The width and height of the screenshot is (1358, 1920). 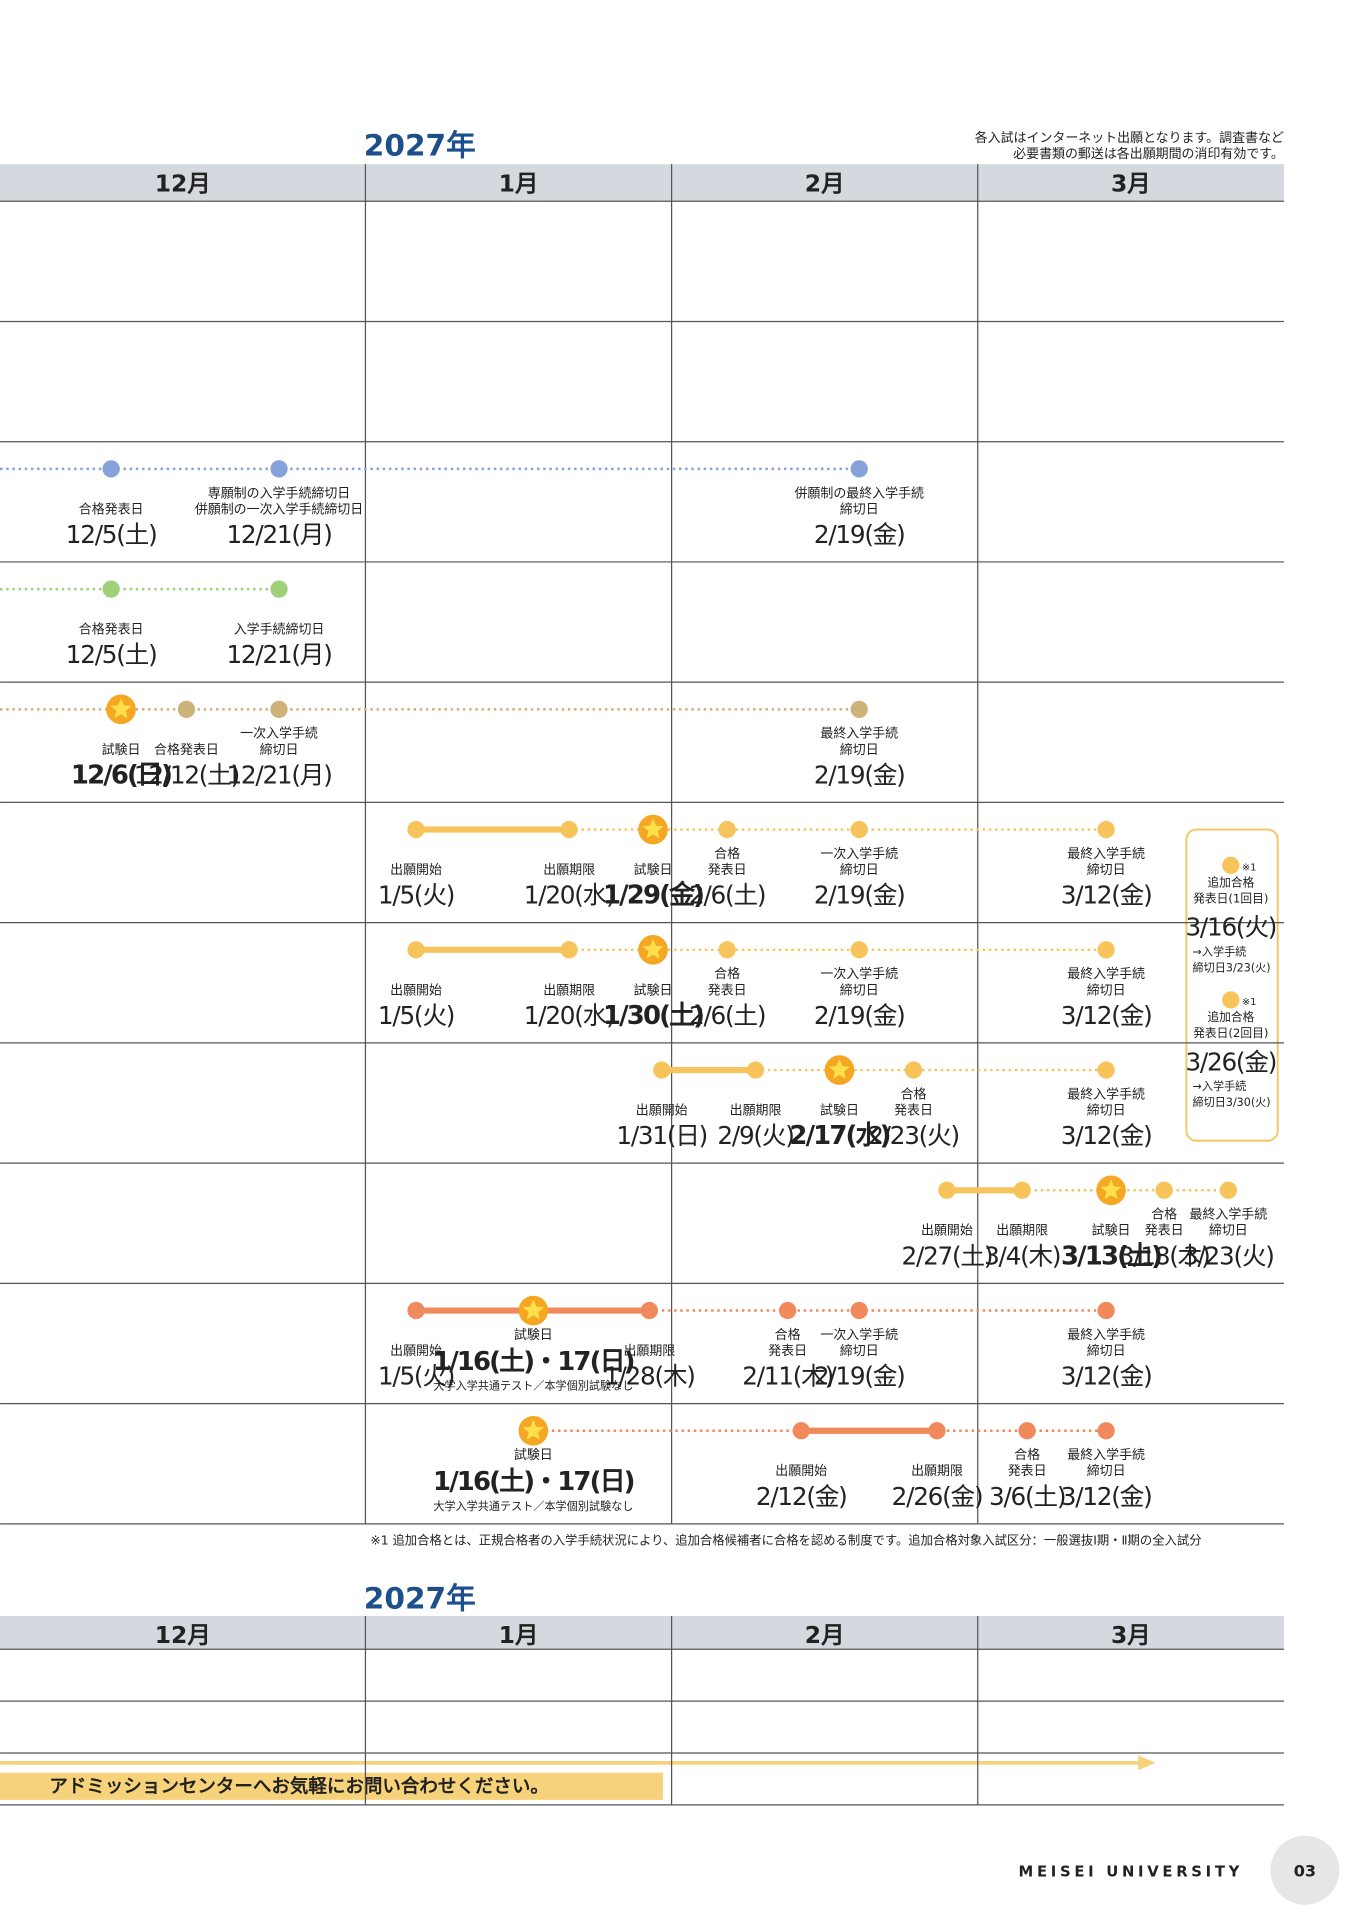 What do you see at coordinates (937, 1496) in the screenshot?
I see `event-date: 2/26(金)` at bounding box center [937, 1496].